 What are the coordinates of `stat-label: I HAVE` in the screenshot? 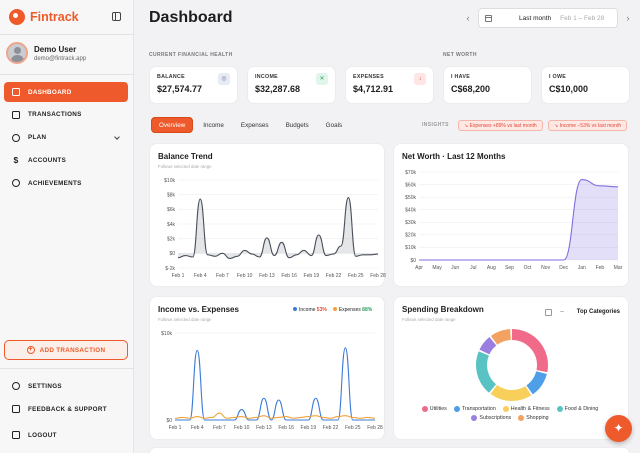 It's located at (461, 77).